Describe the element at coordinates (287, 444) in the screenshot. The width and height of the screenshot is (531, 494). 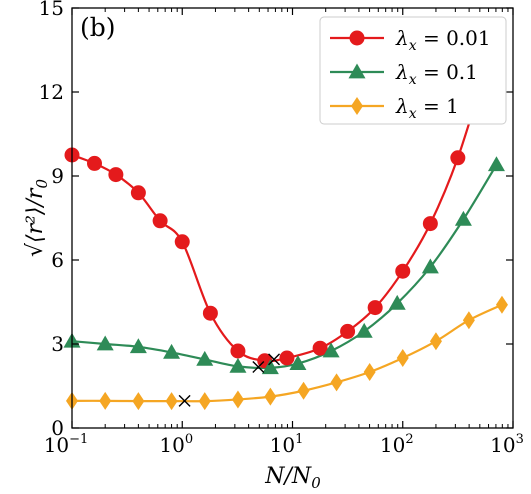
I see `x-tick-label: 10¹` at that location.